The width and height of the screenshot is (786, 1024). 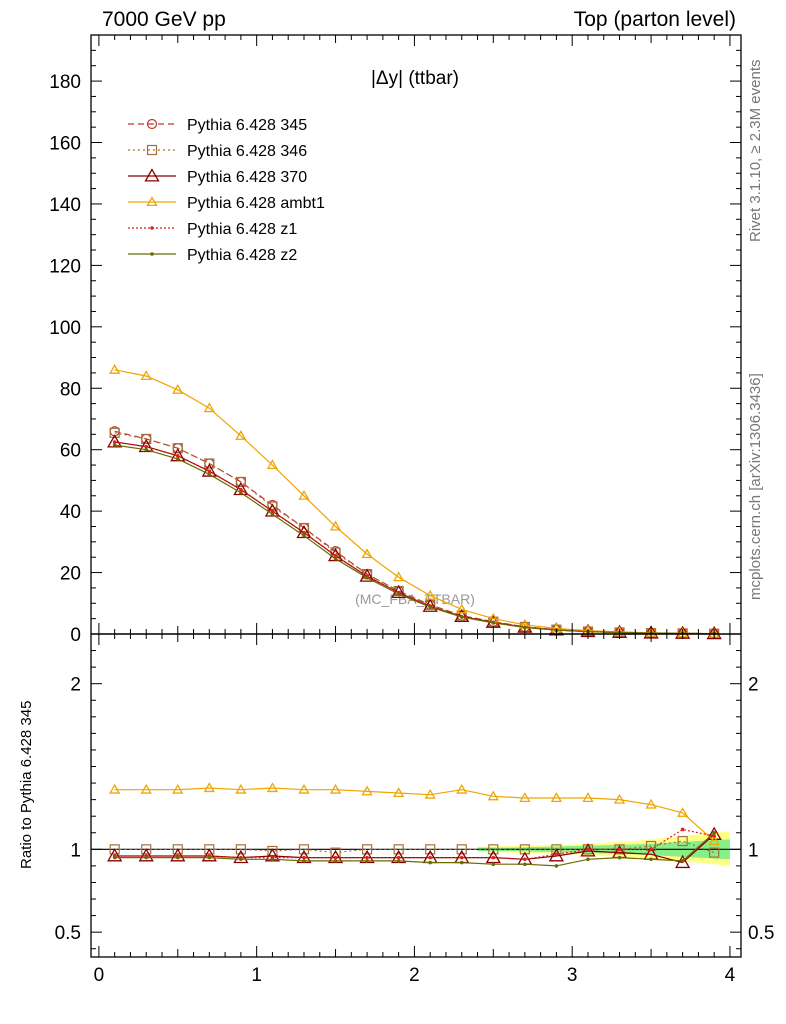 What do you see at coordinates (654, 19) in the screenshot?
I see `header-right: Top (parton level)` at bounding box center [654, 19].